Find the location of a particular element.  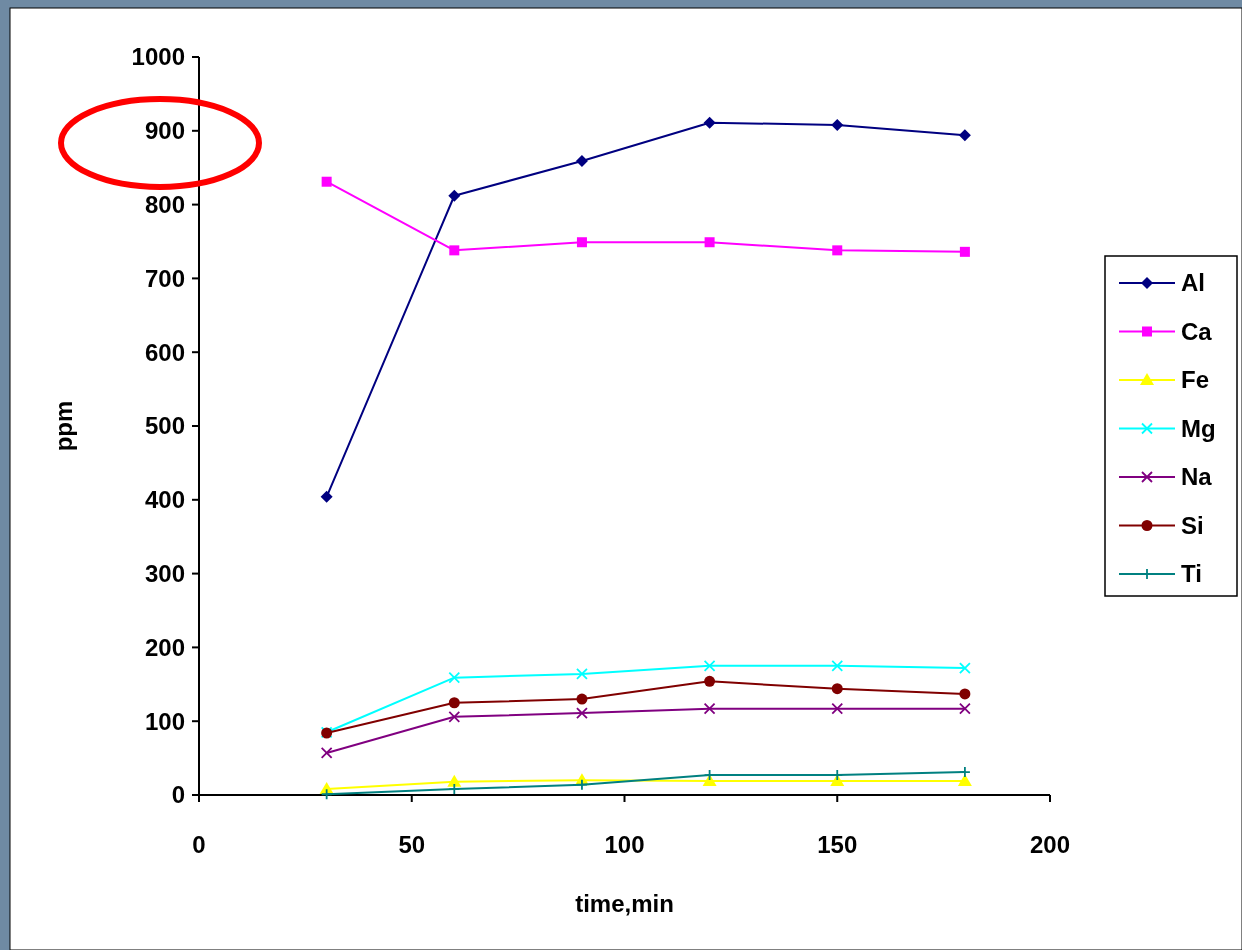

y-tick-label: 600 is located at coordinates (164, 352).